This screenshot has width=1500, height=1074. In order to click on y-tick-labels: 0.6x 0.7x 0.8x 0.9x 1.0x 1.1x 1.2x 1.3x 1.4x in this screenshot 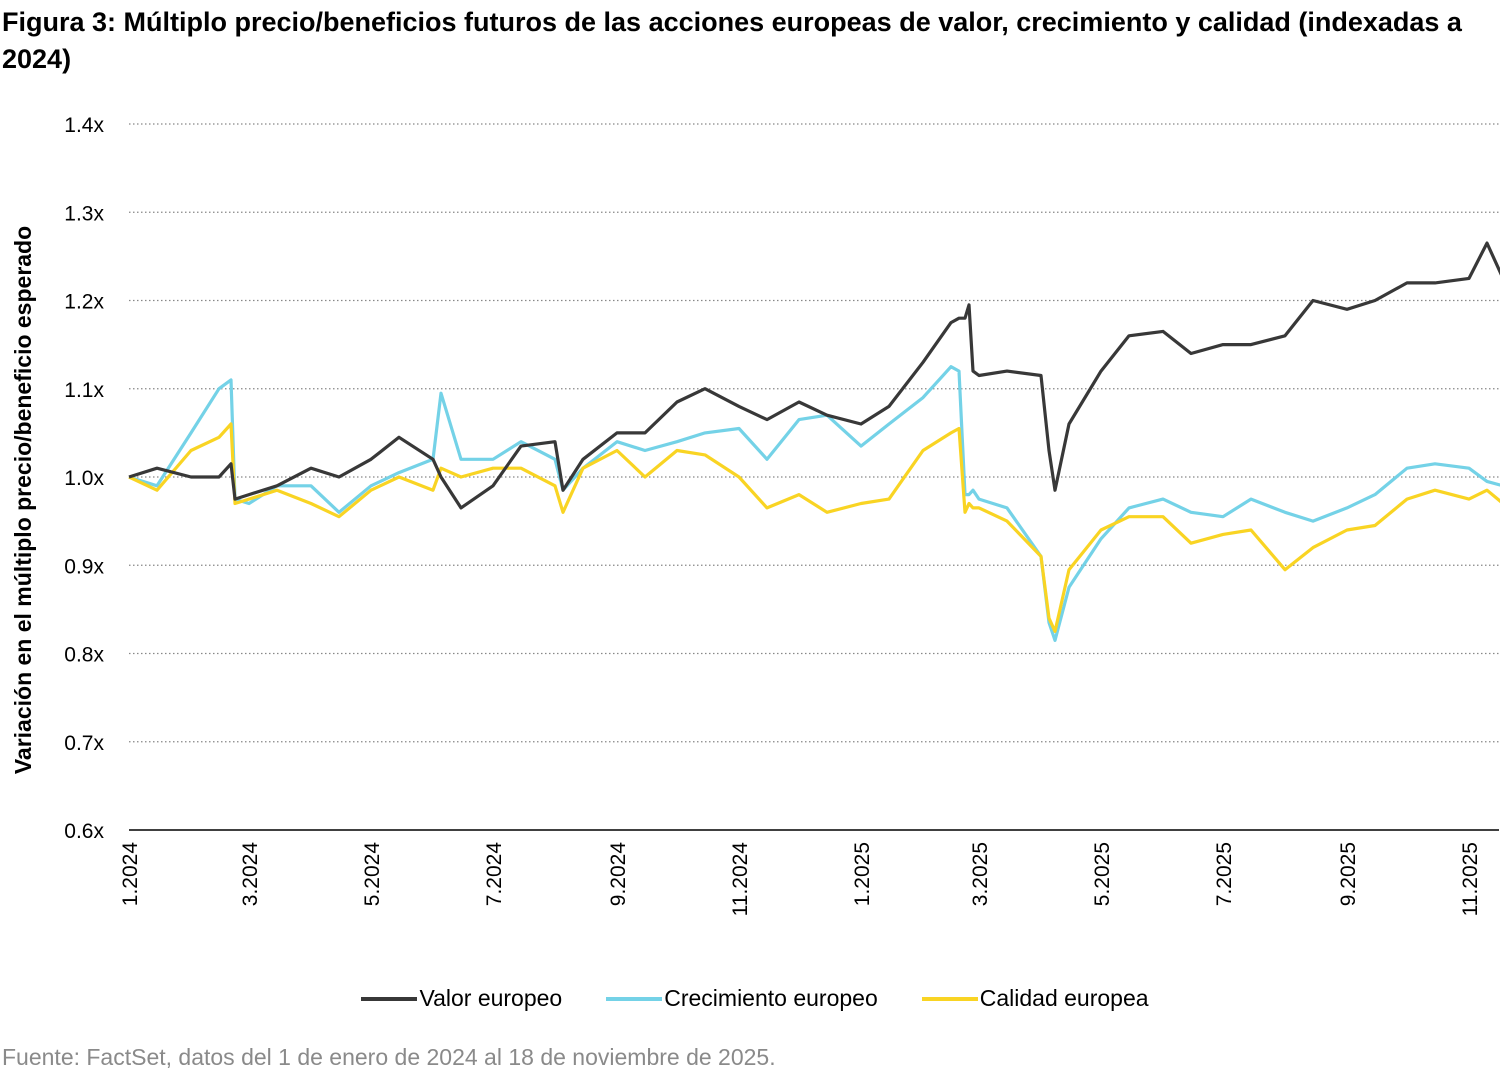, I will do `click(84, 478)`.